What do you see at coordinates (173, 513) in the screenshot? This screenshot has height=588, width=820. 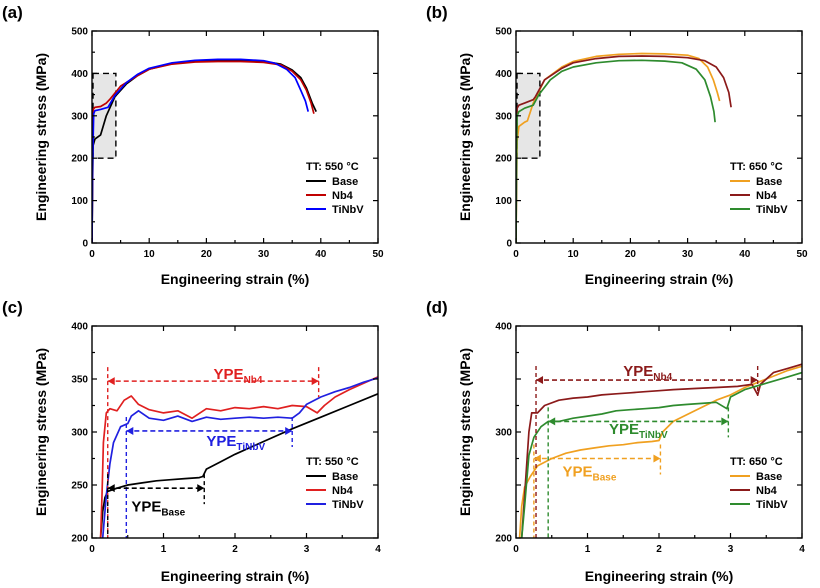 I see `ype-label-sub: Base` at bounding box center [173, 513].